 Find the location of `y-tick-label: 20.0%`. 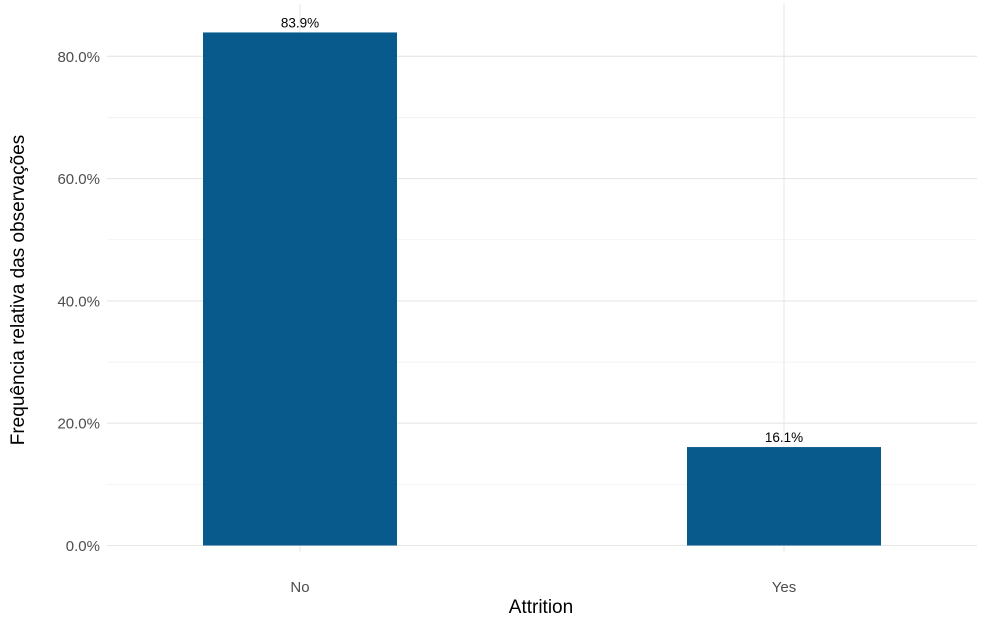

y-tick-label: 20.0% is located at coordinates (78, 424).